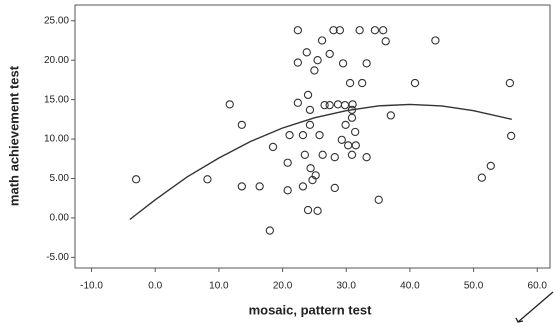  I want to click on y-tick-label: 10.00, so click(56, 139).